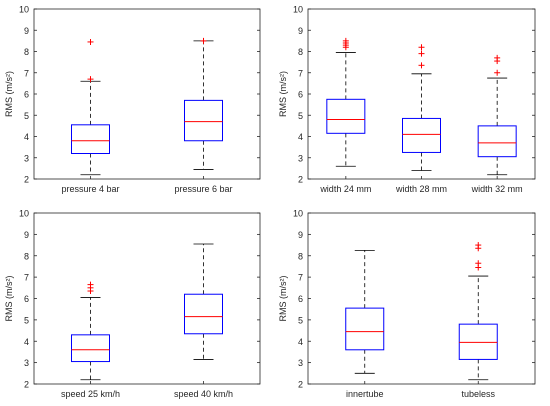 The image size is (550, 406). I want to click on box-1: width 24 mm, so click(345, 115).